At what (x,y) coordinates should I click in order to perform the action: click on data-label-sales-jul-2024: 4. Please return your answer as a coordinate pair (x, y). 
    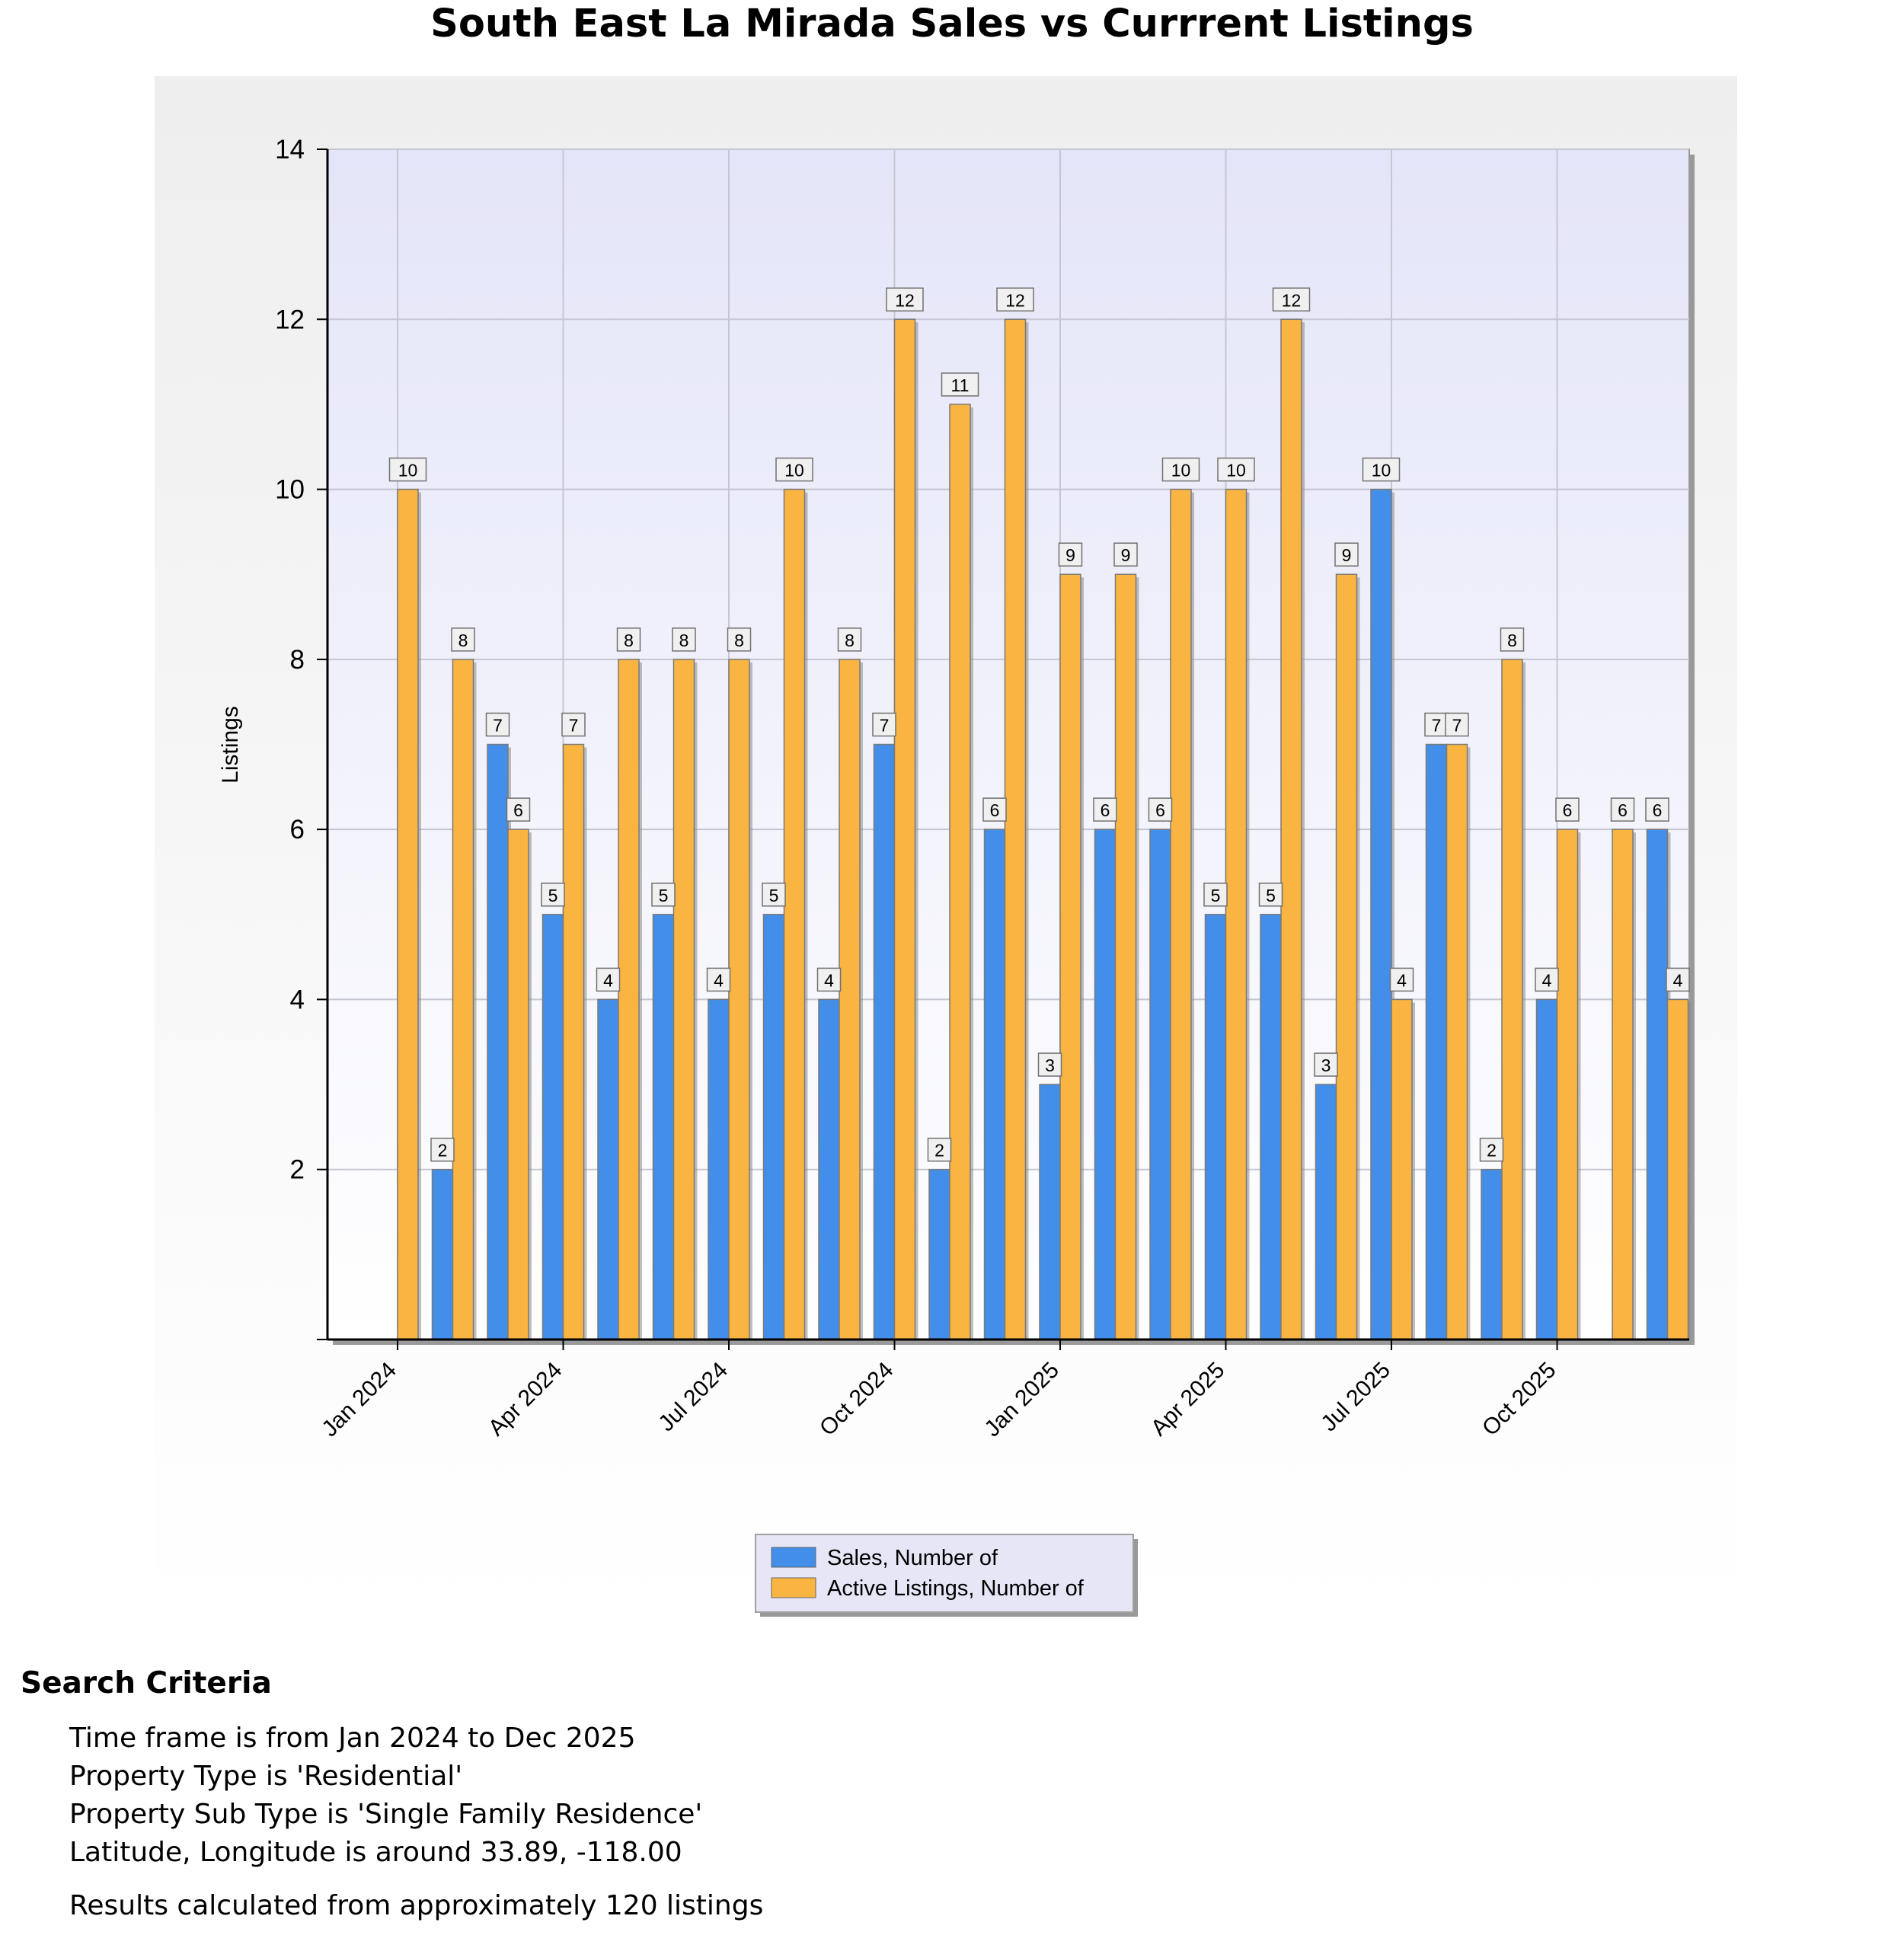
    Looking at the image, I should click on (719, 980).